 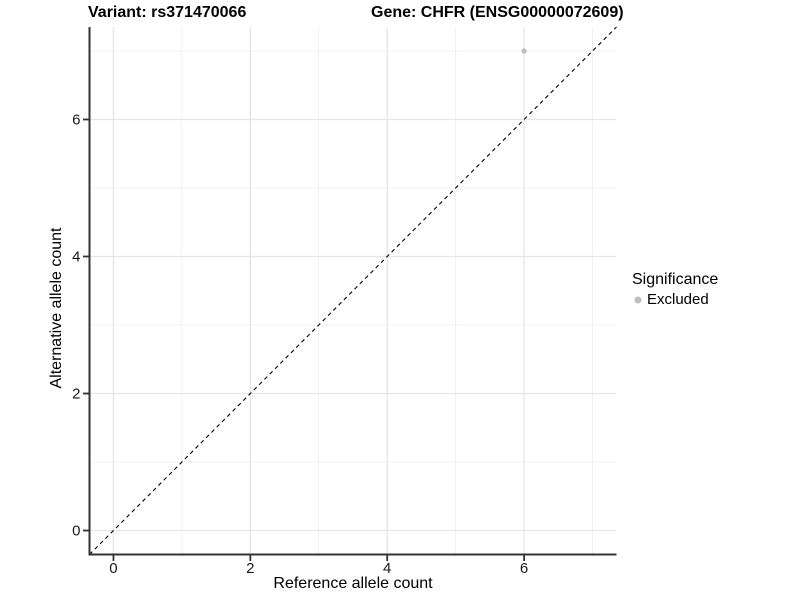 What do you see at coordinates (497, 12) in the screenshot?
I see `plot-title-gene: Gene: CHFR (ENSG00000072609)` at bounding box center [497, 12].